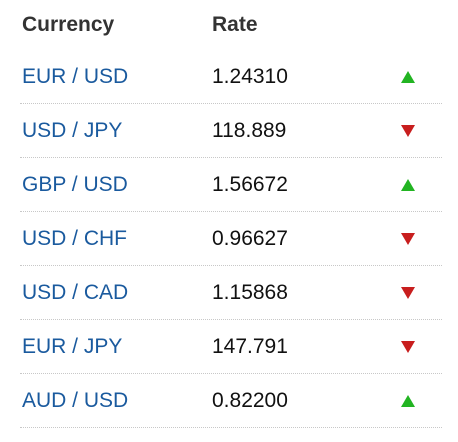  I want to click on table-row: USD / CHF 0.96627, so click(229, 239).